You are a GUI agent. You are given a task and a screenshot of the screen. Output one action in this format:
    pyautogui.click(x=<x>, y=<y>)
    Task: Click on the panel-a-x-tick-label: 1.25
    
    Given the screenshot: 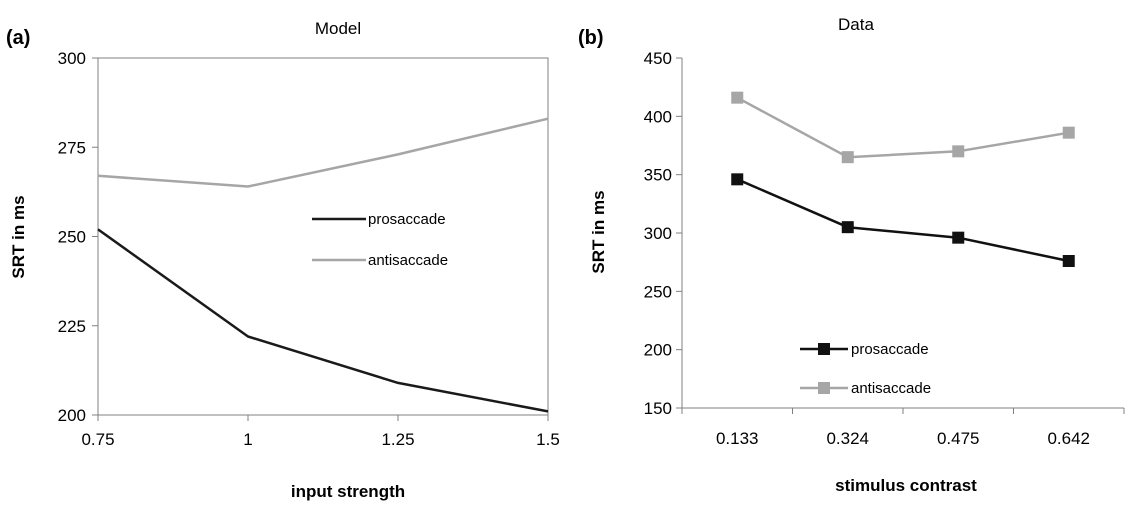 What is the action you would take?
    pyautogui.click(x=397, y=439)
    